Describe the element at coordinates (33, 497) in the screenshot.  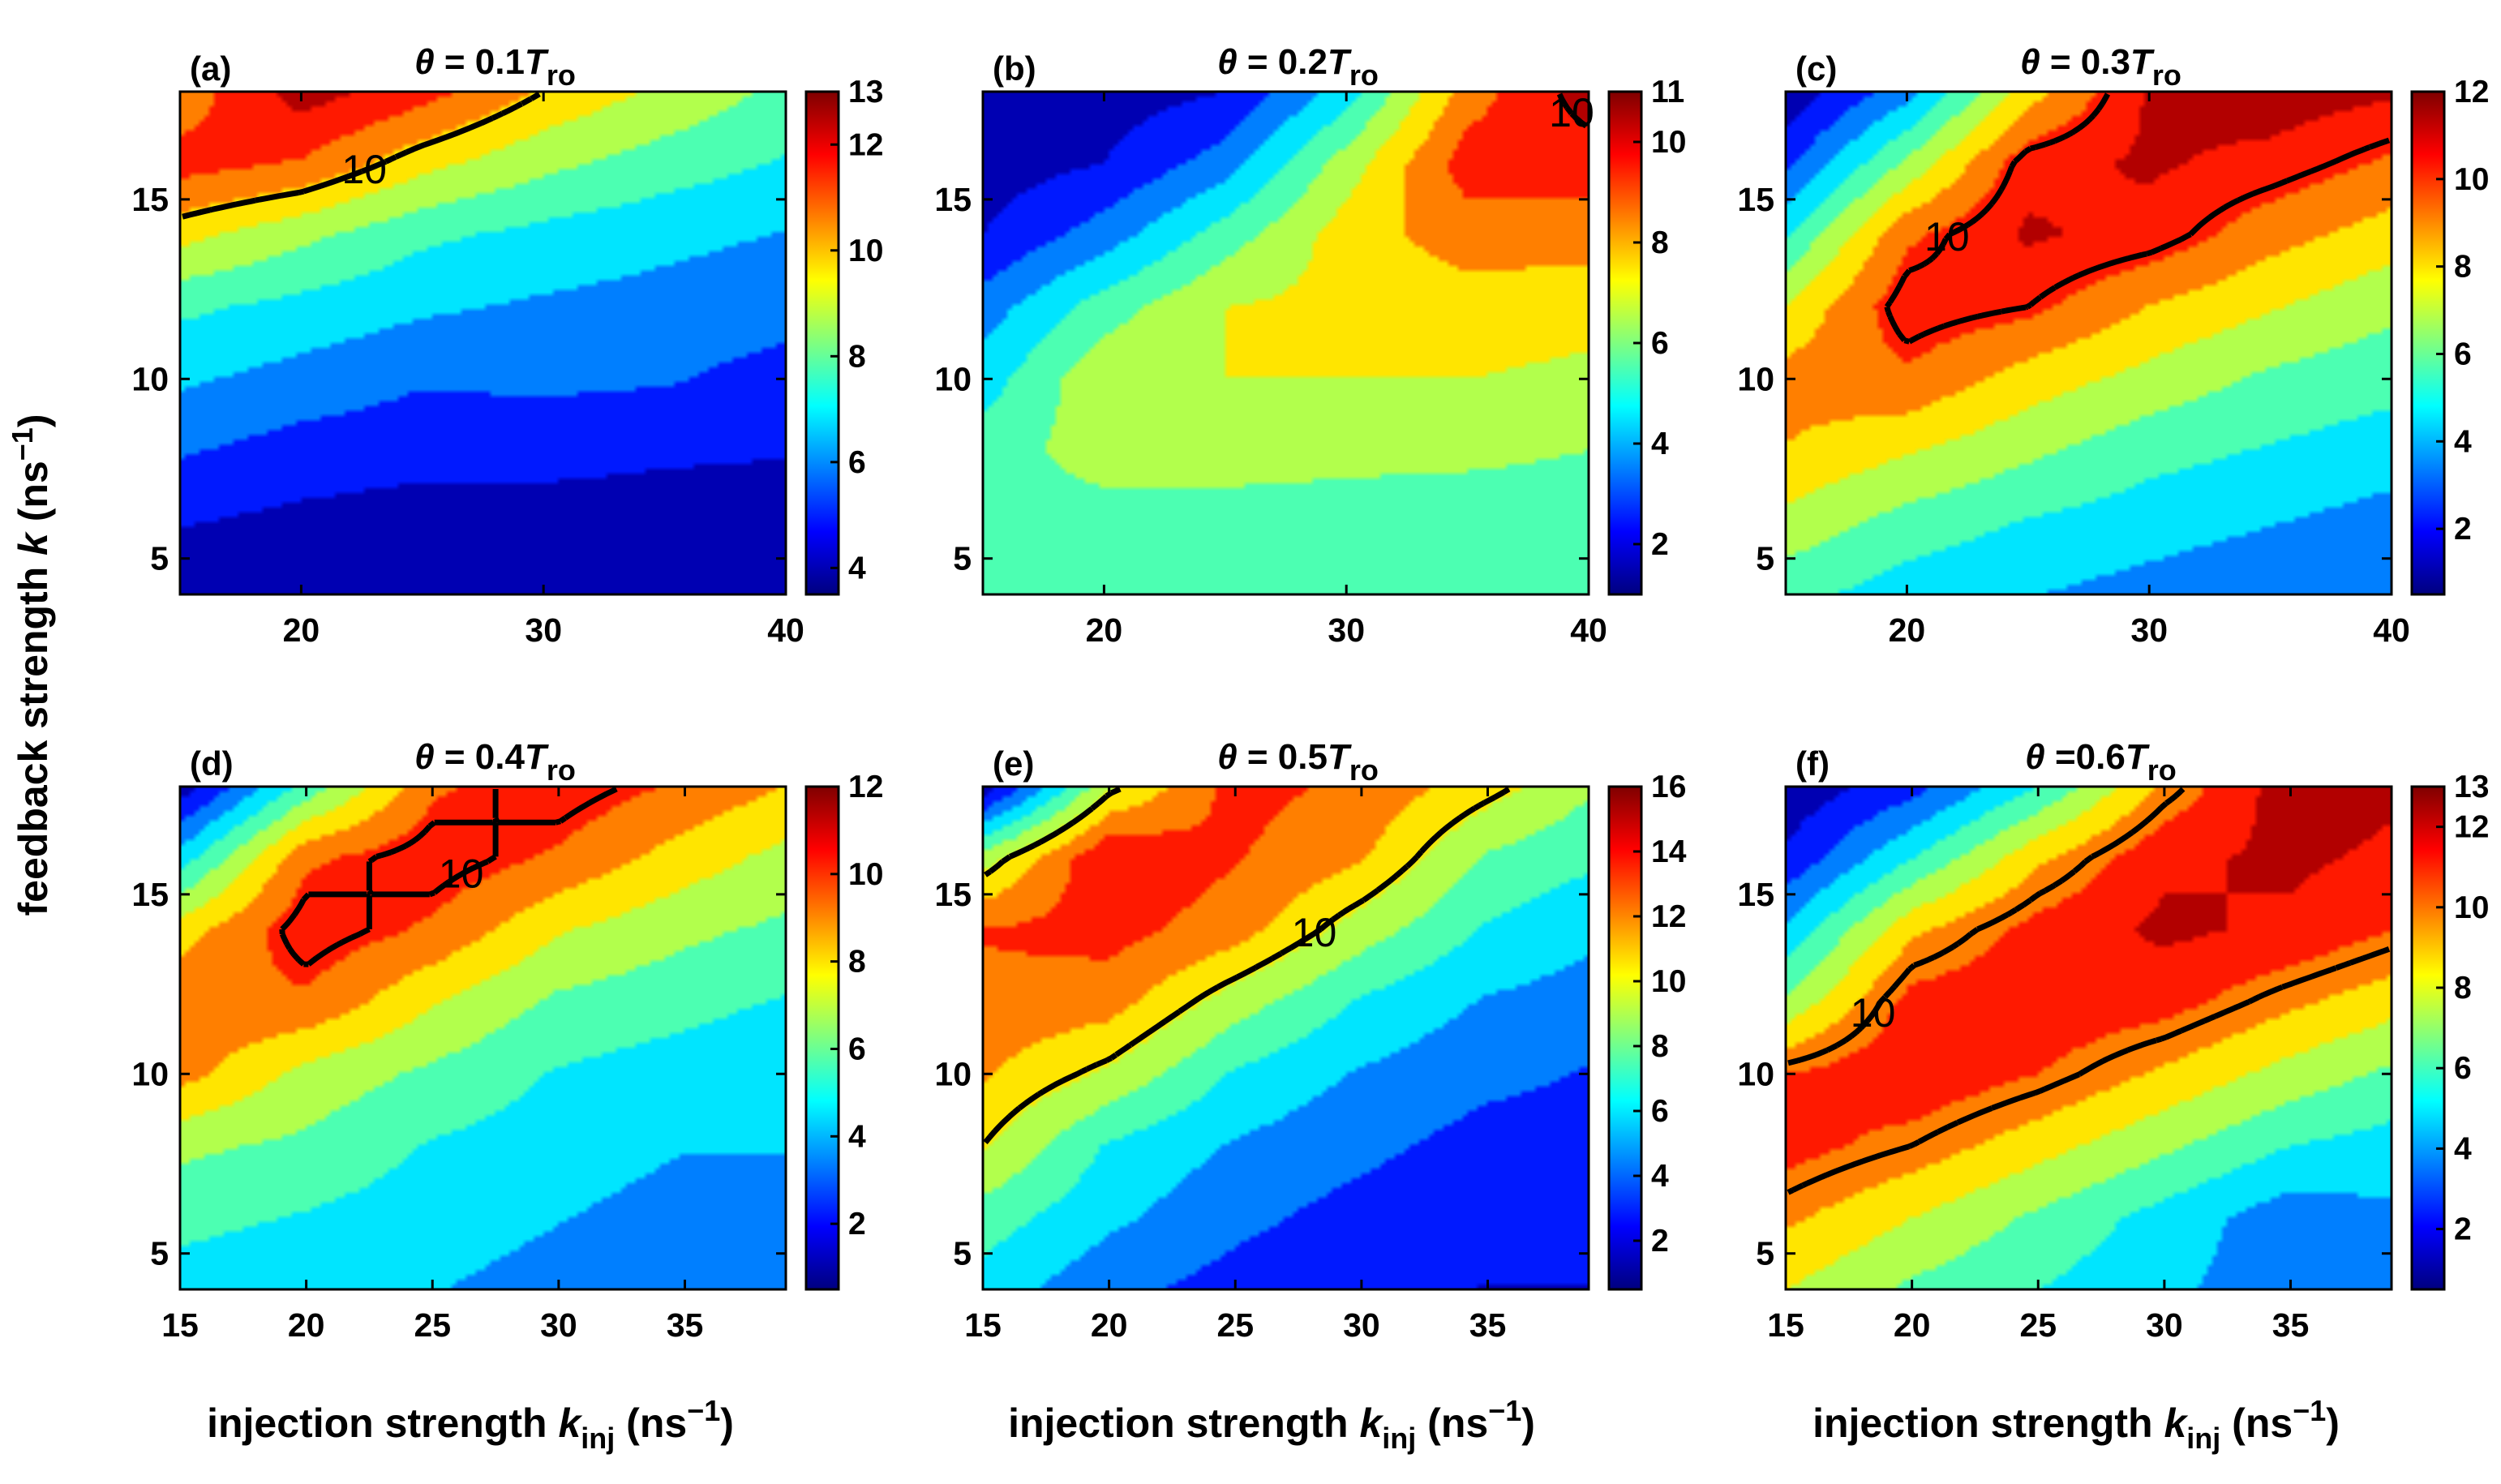
I see `y-axis-label-unit: (ns` at that location.